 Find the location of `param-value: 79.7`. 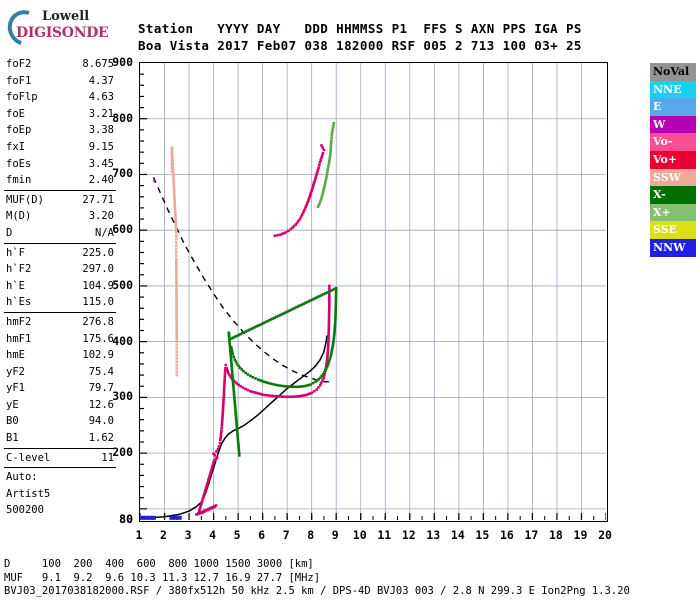

param-value: 79.7 is located at coordinates (101, 388).